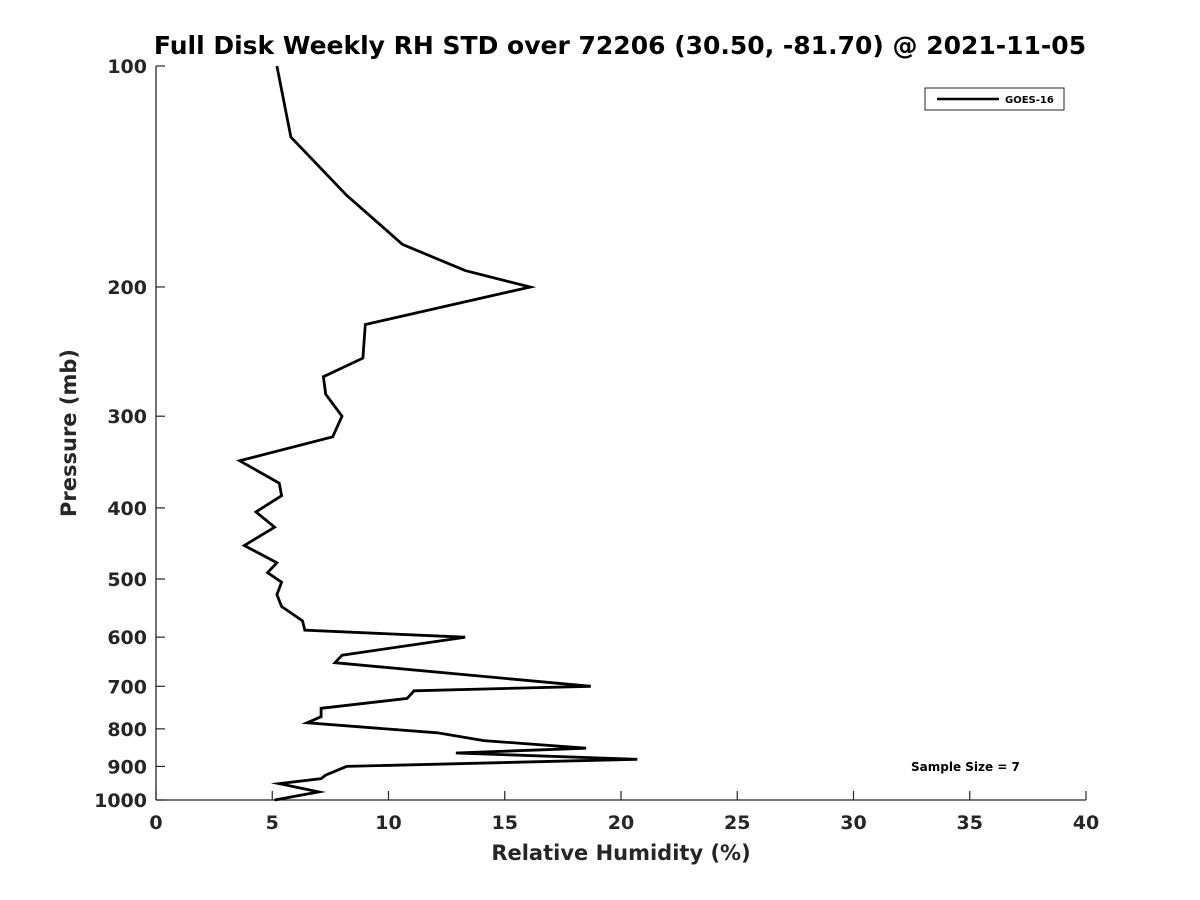 This screenshot has width=1200, height=900. What do you see at coordinates (965, 767) in the screenshot?
I see `sample-size-annotation: Sample Size = 7` at bounding box center [965, 767].